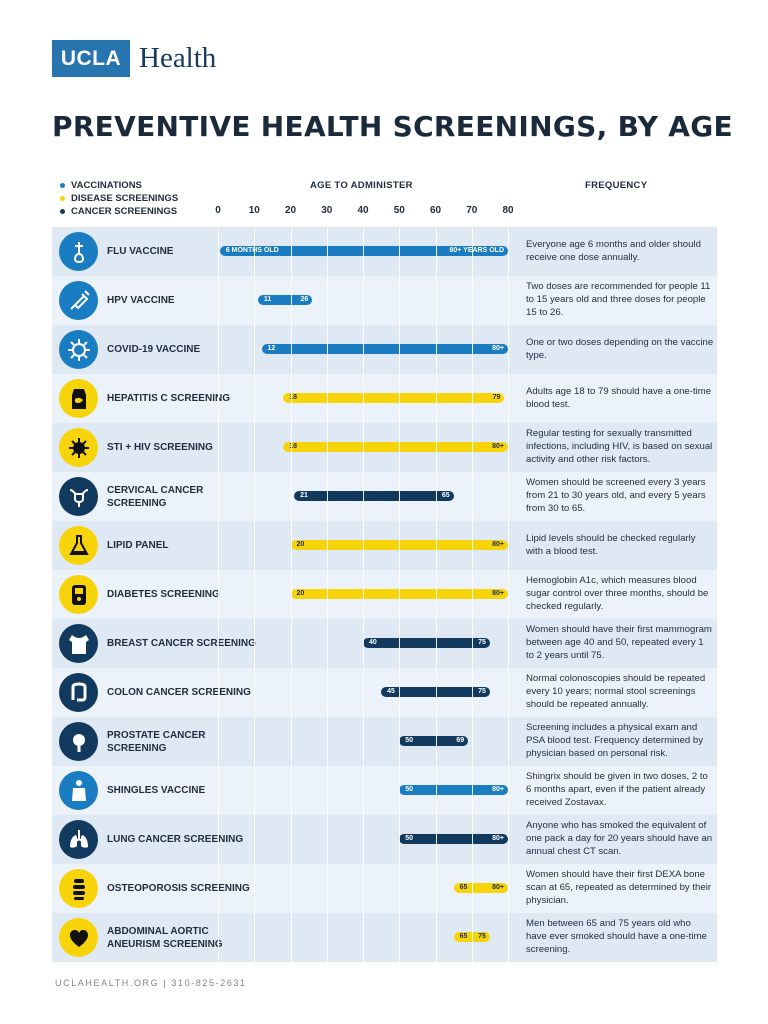 This screenshot has width=768, height=1024. Describe the element at coordinates (78, 643) in the screenshot. I see `torso-icon` at that location.